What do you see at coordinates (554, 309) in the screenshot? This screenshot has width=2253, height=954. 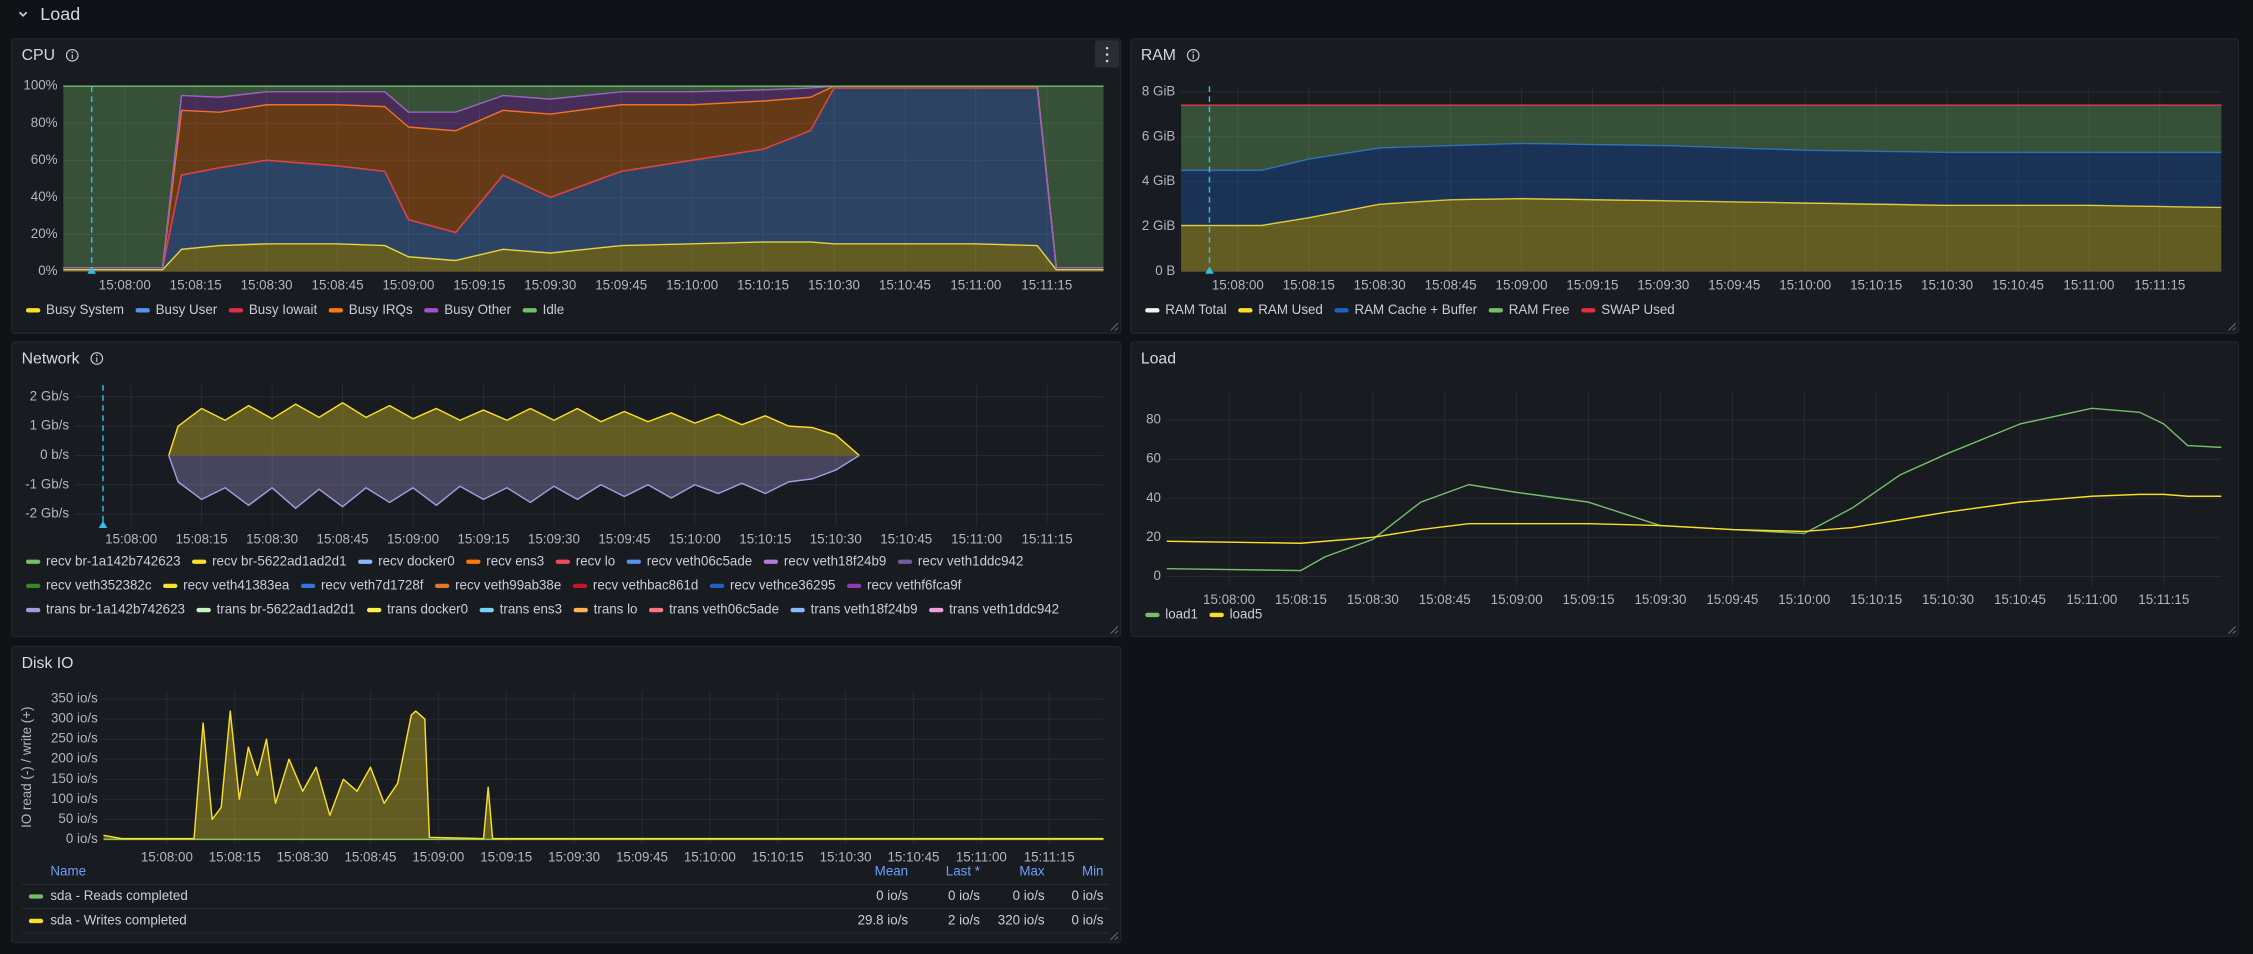 I see `legend-label: Idle` at bounding box center [554, 309].